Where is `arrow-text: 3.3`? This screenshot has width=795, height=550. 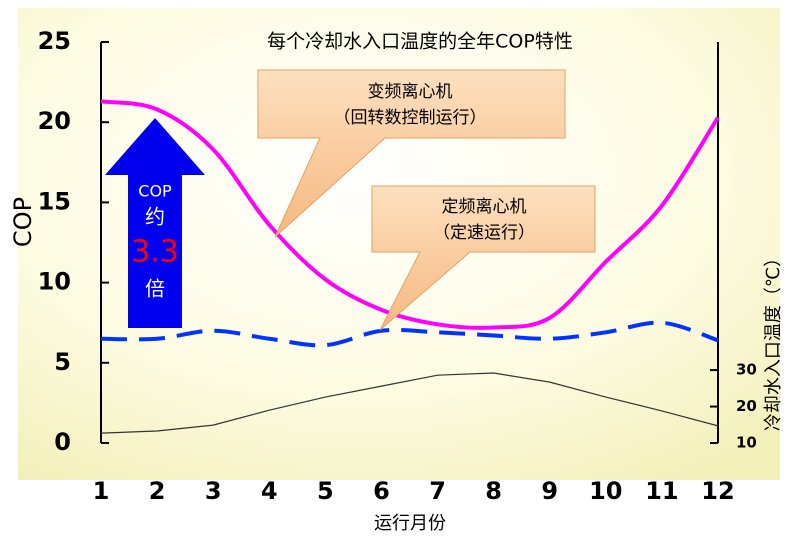
arrow-text: 3.3 is located at coordinates (155, 252).